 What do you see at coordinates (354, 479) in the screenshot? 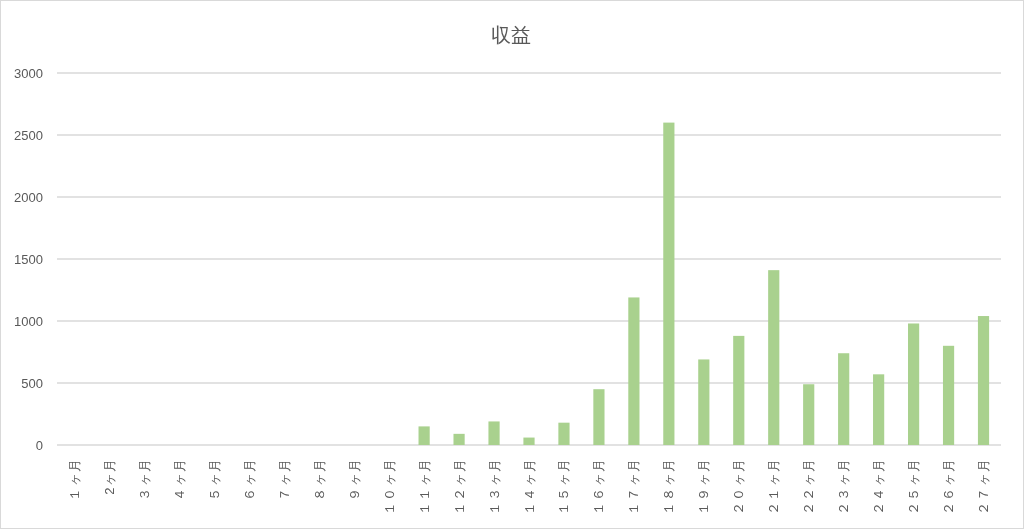
I see `x-tick-label: ９ヶ月` at bounding box center [354, 479].